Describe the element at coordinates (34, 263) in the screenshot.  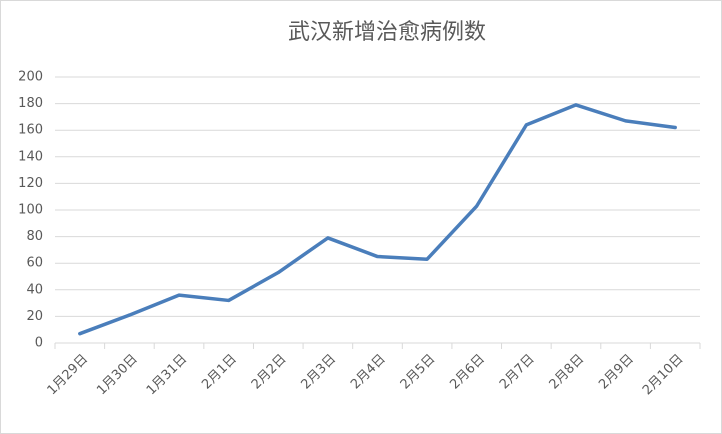
I see `y-tick-label: 60` at that location.